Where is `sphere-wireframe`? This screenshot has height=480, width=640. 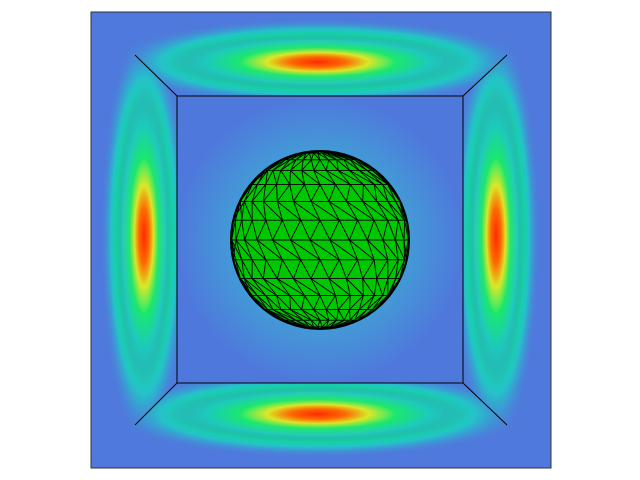 sphere-wireframe is located at coordinates (320, 240).